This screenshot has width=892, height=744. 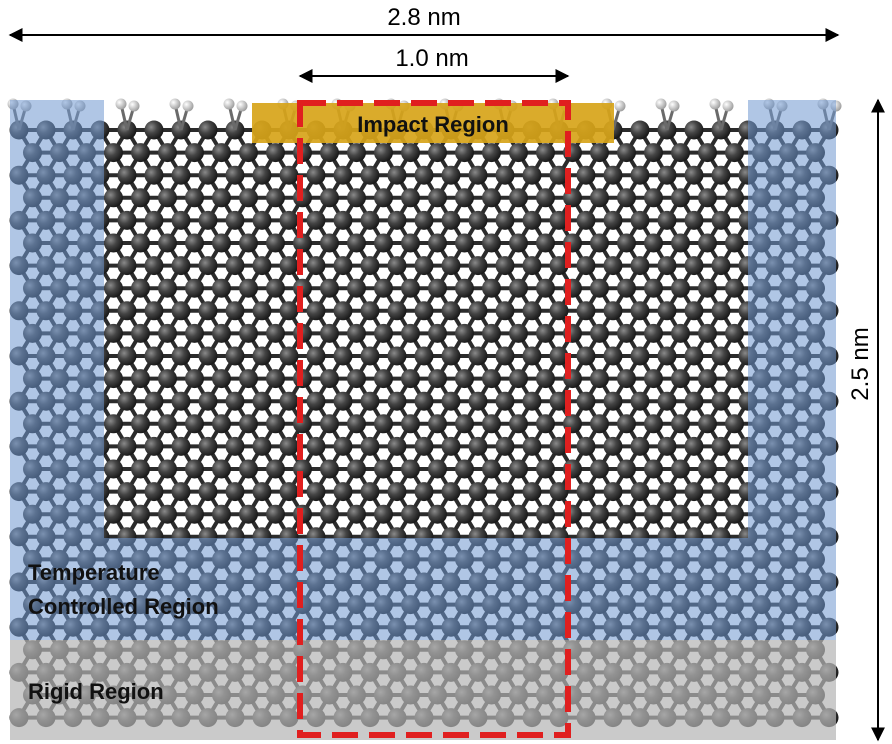 I want to click on impact-width-label: 1.0 nm, so click(x=431, y=58).